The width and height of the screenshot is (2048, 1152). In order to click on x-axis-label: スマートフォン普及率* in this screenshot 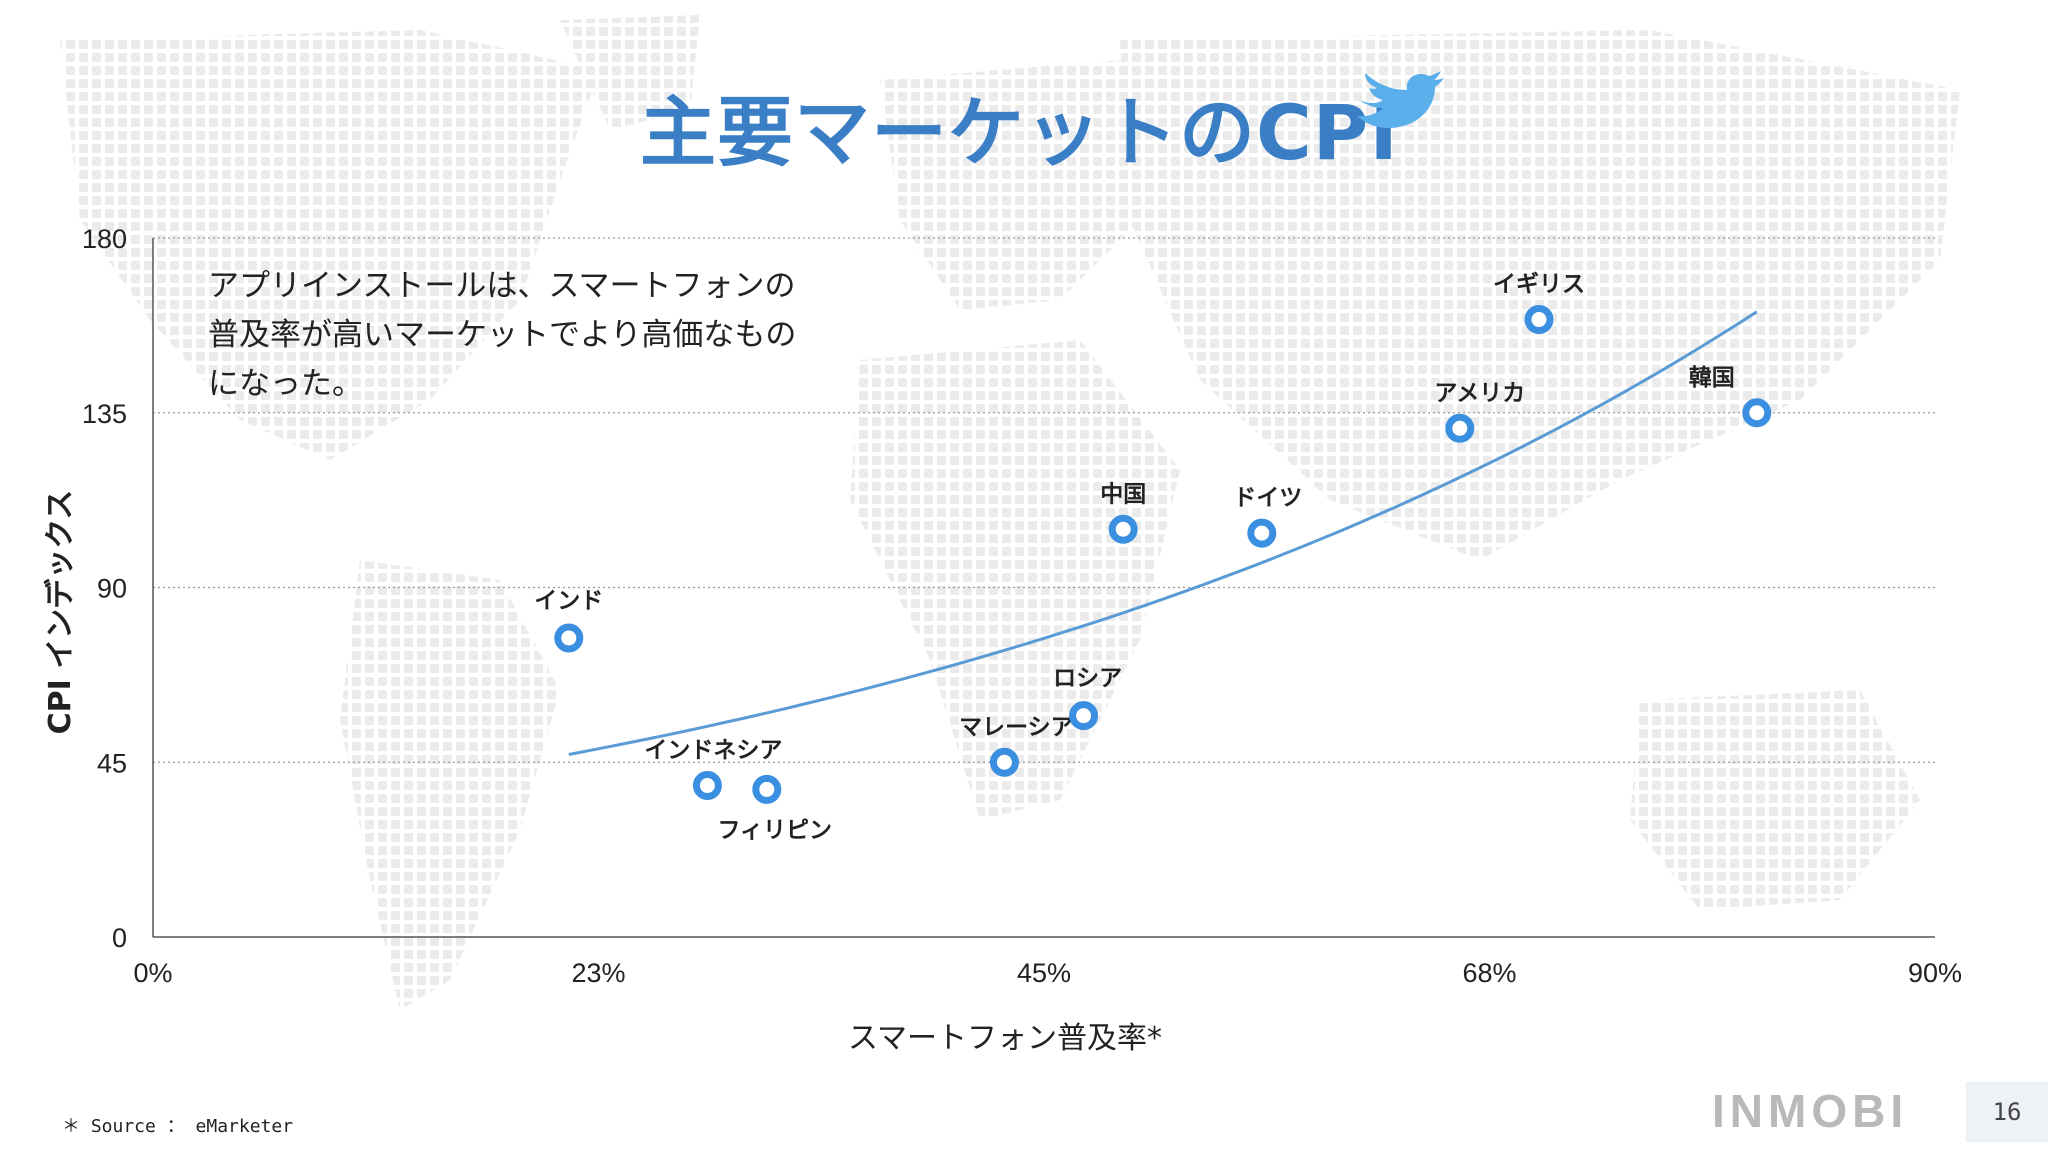, I will do `click(1005, 1038)`.